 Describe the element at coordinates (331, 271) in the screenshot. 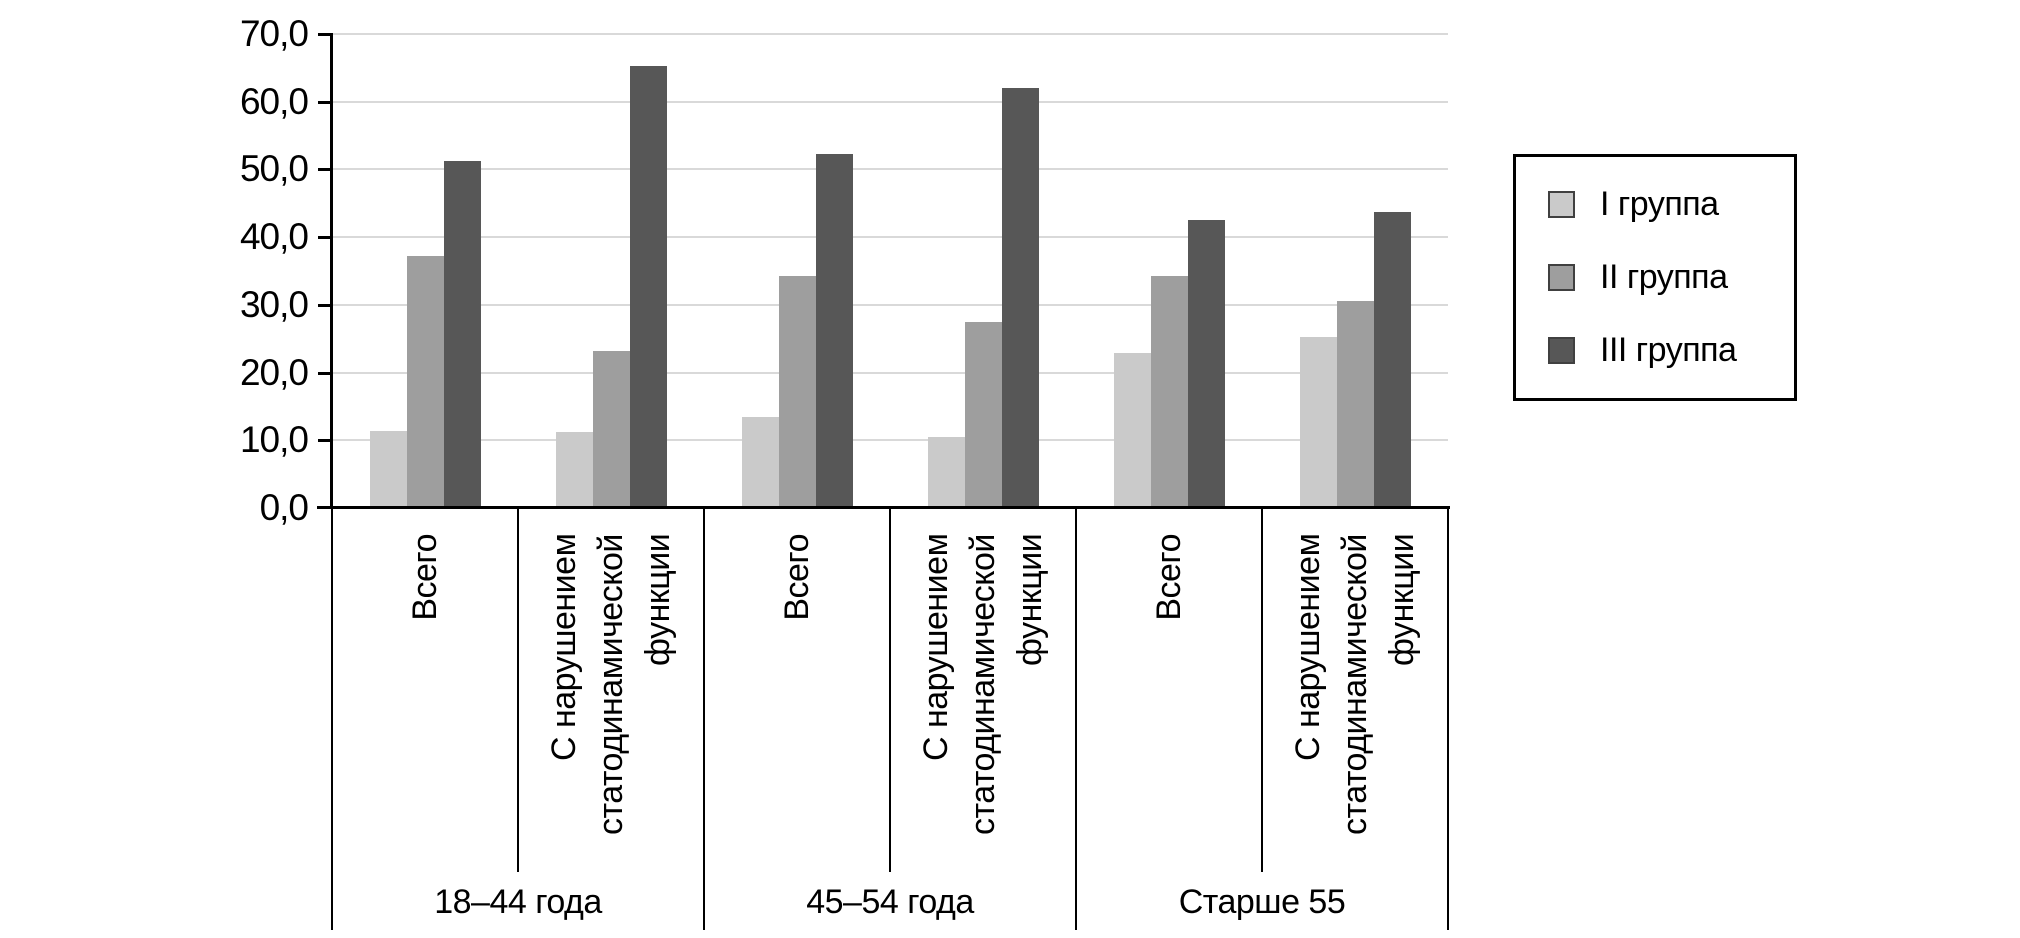

I see `y-axis-line` at that location.